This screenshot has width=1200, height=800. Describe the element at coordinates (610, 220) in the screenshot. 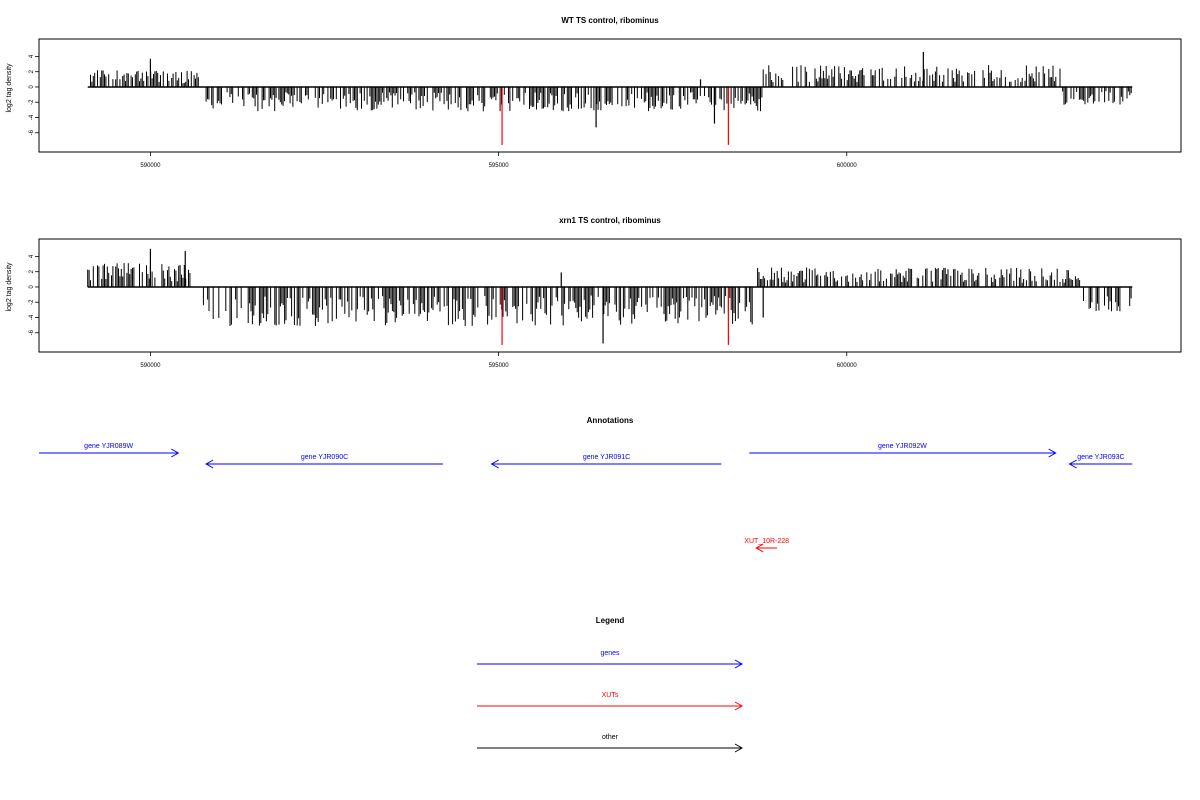

I see `panel-title: xrn1 TS control, ribominus` at that location.